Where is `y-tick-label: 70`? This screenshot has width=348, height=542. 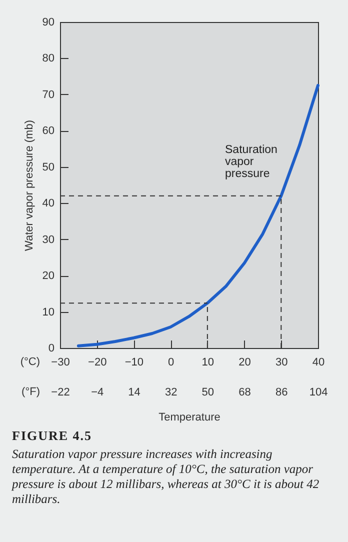
y-tick-label: 70 is located at coordinates (48, 94).